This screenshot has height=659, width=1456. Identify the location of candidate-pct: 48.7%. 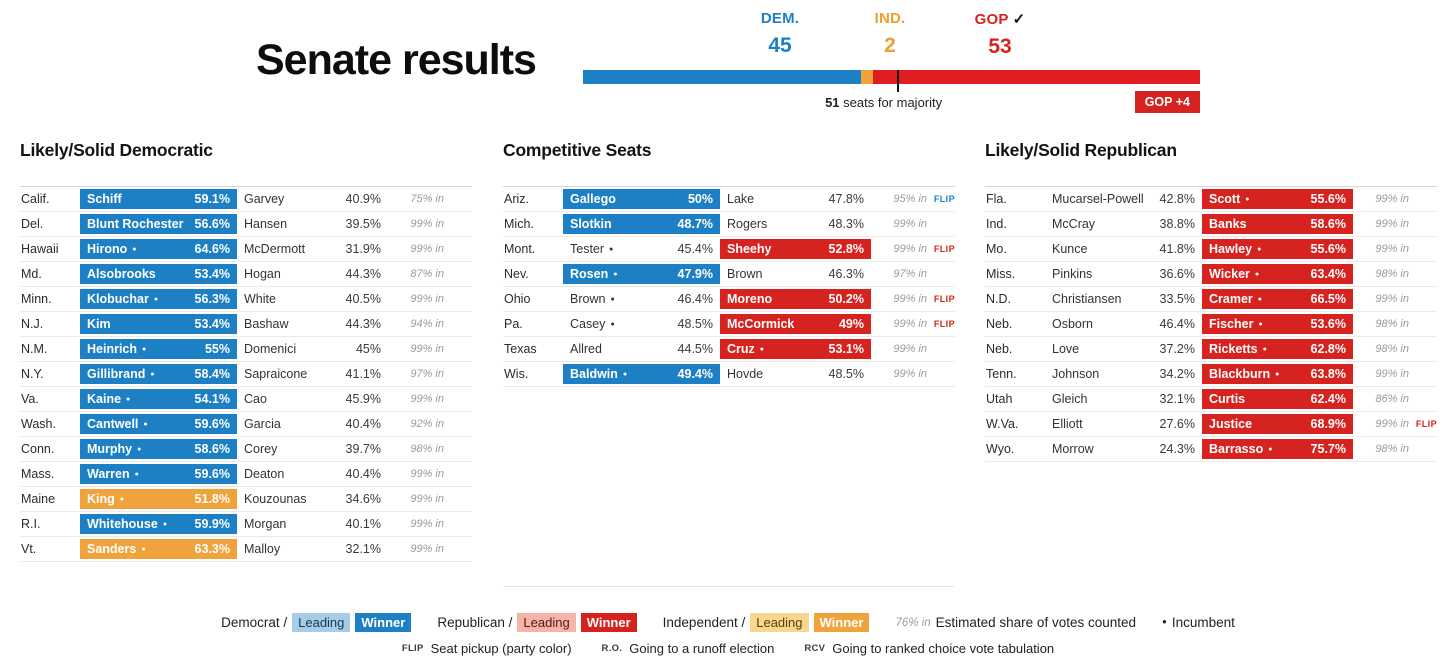
(695, 224).